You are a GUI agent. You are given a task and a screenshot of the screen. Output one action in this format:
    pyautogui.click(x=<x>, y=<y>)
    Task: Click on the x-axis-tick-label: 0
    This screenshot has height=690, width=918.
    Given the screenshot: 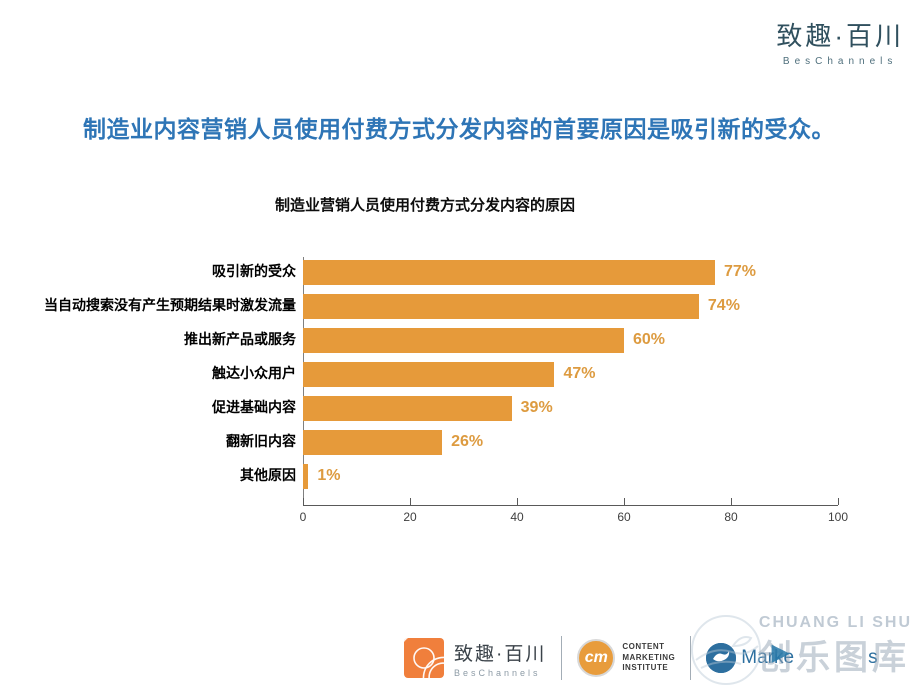 What is the action you would take?
    pyautogui.click(x=303, y=517)
    